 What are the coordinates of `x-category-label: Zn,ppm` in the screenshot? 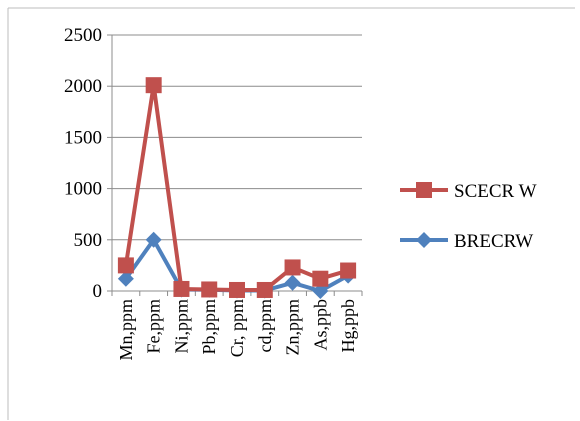 It's located at (293, 327).